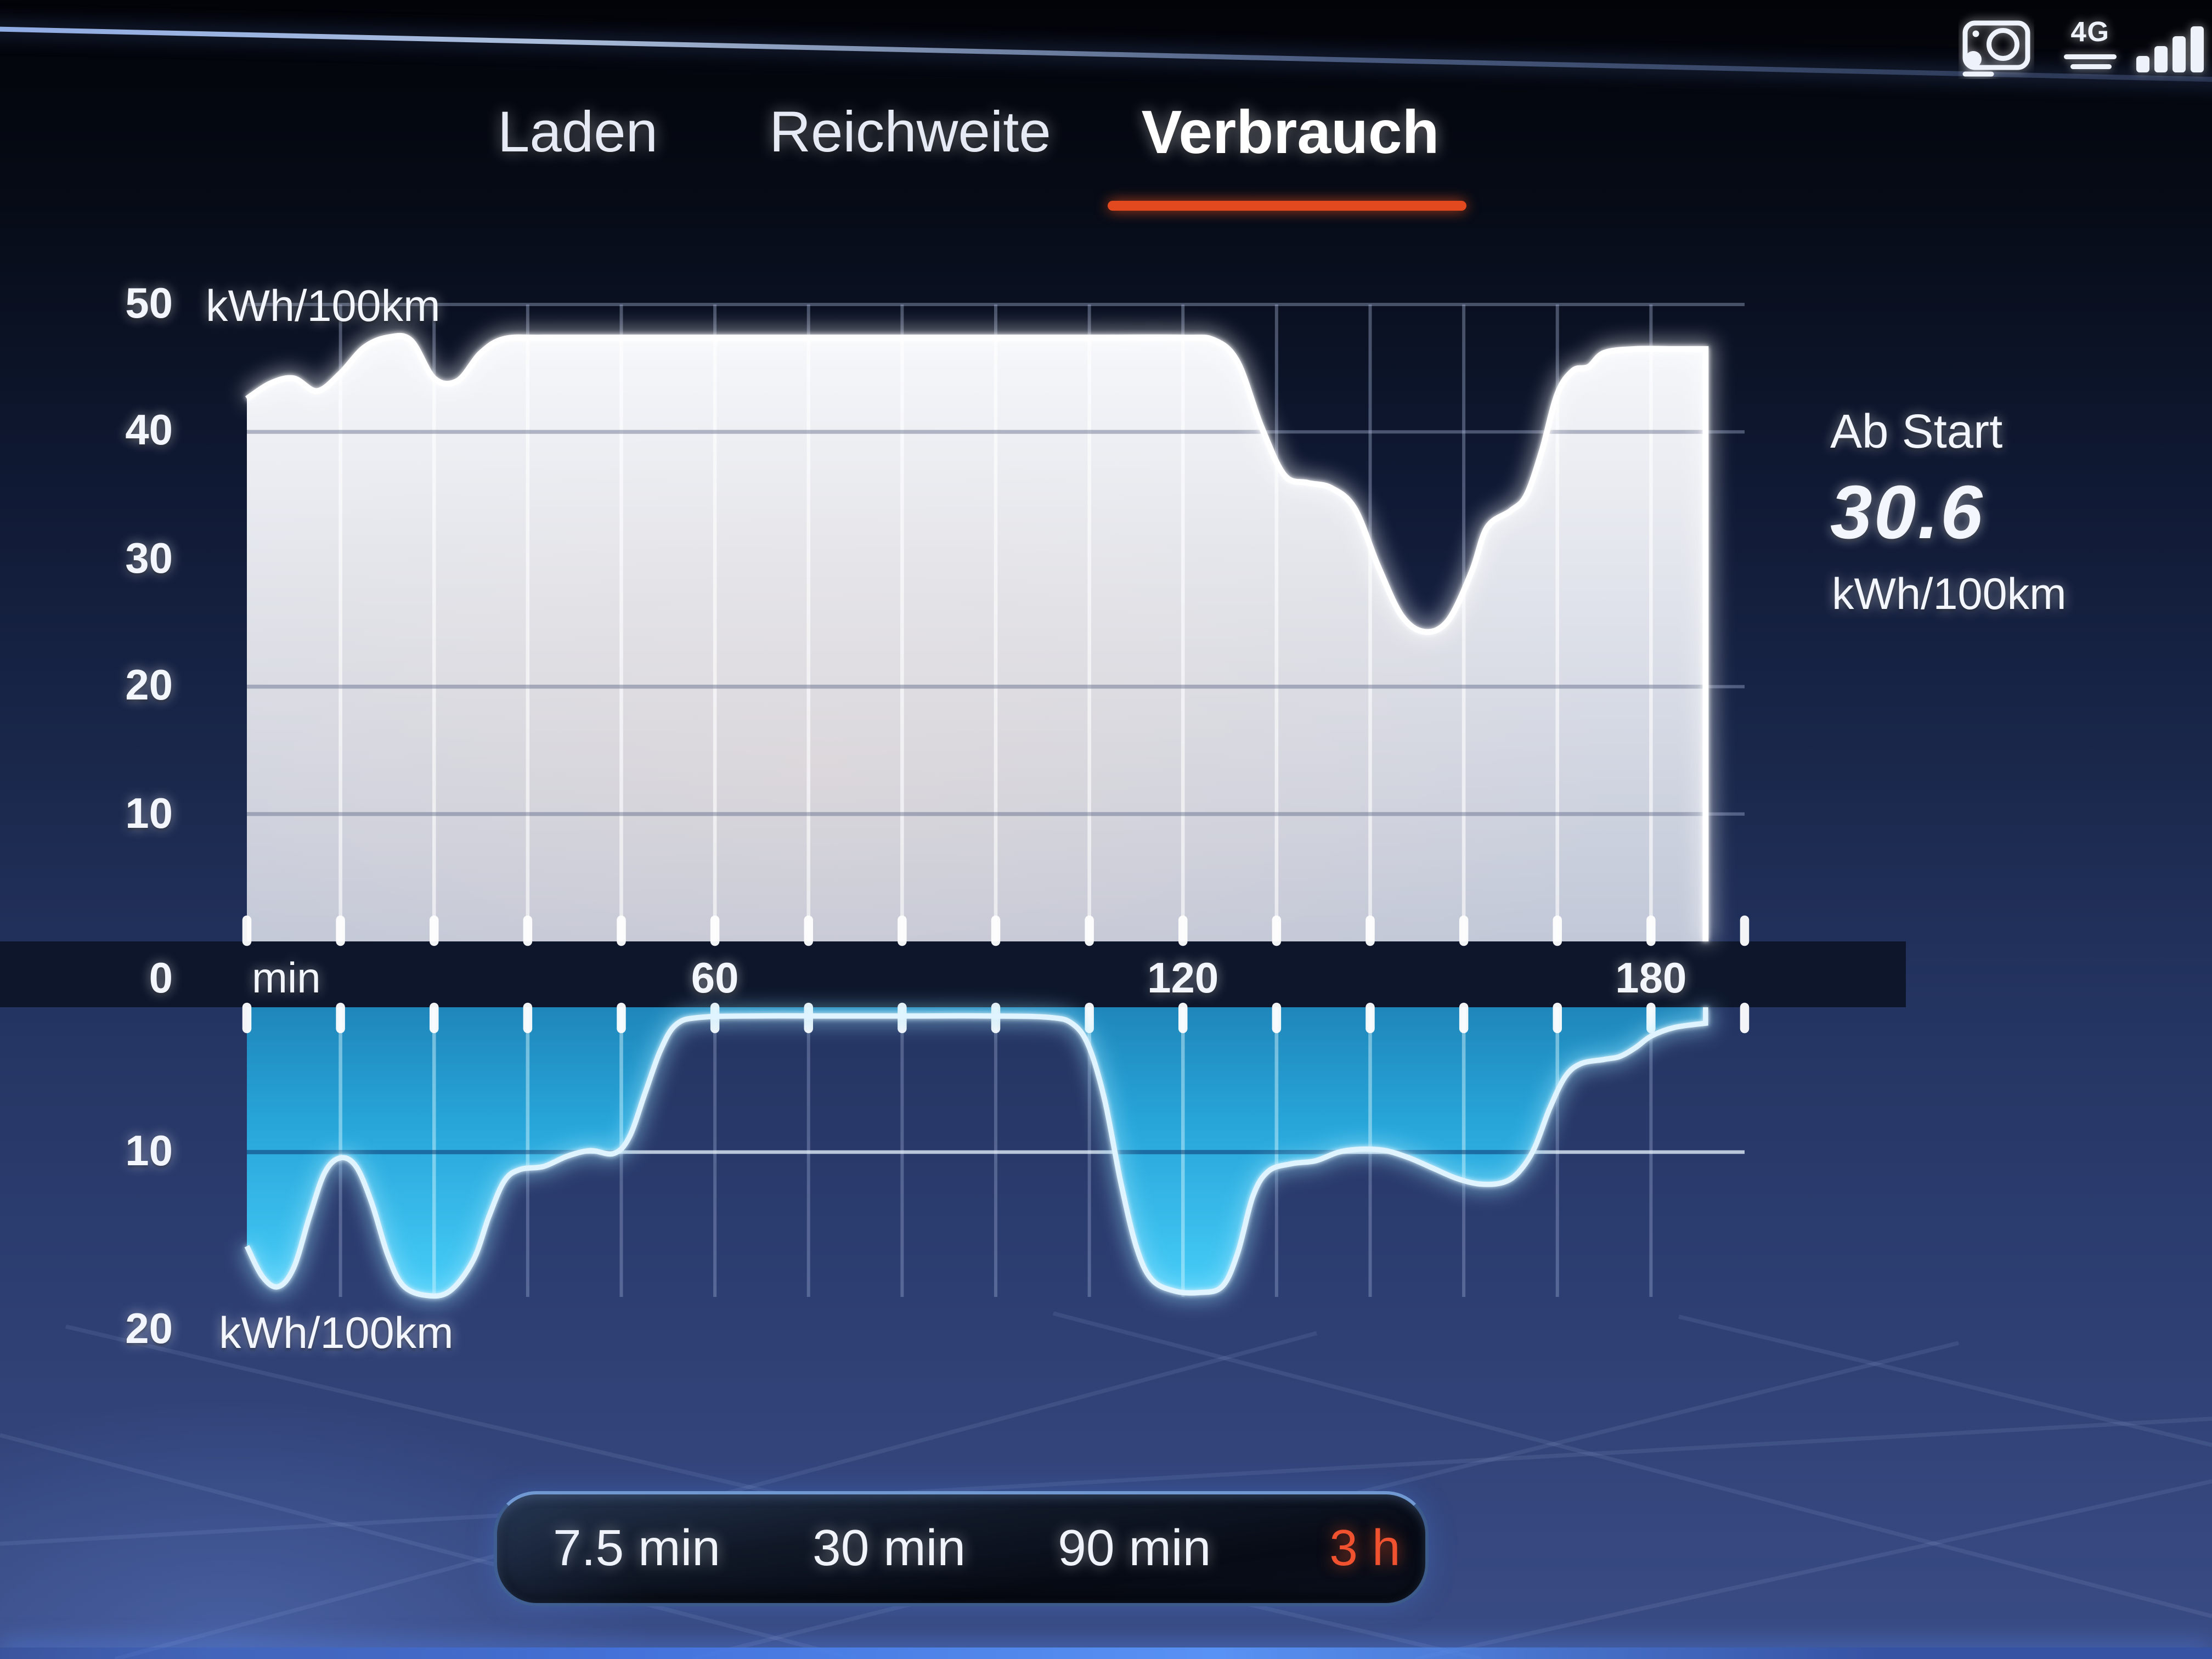 This screenshot has height=1659, width=2212. Describe the element at coordinates (337, 1333) in the screenshot. I see `lower-axis-unit: kWh/100km` at that location.